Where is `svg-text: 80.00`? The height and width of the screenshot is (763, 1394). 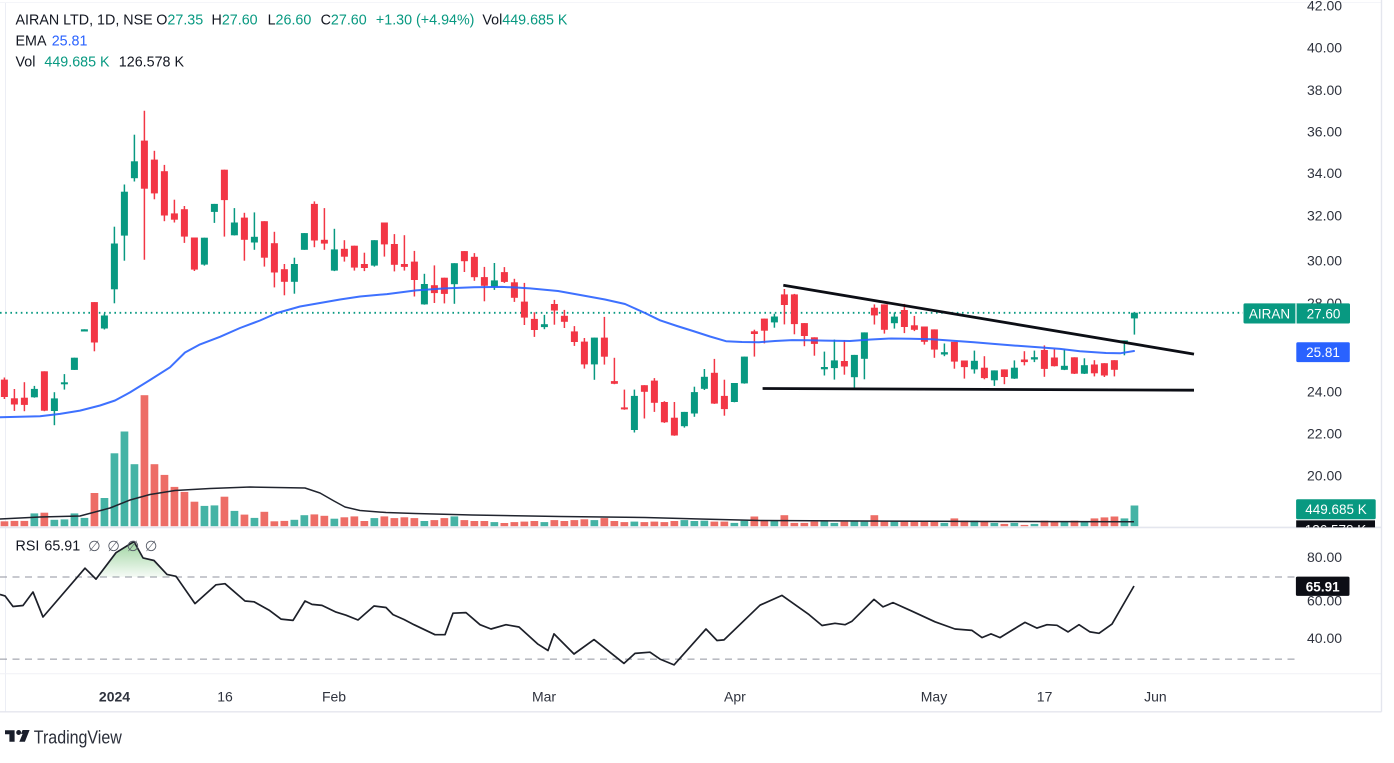
svg-text: 80.00 is located at coordinates (1324, 557).